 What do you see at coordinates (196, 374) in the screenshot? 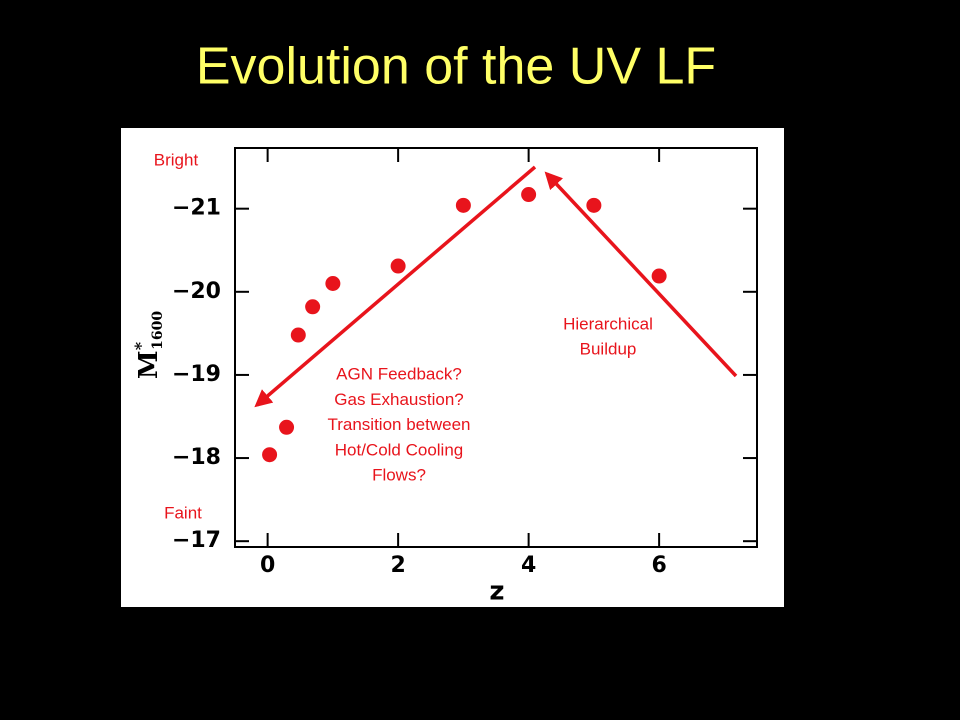
I see `y-tick-label: −19` at bounding box center [196, 374].